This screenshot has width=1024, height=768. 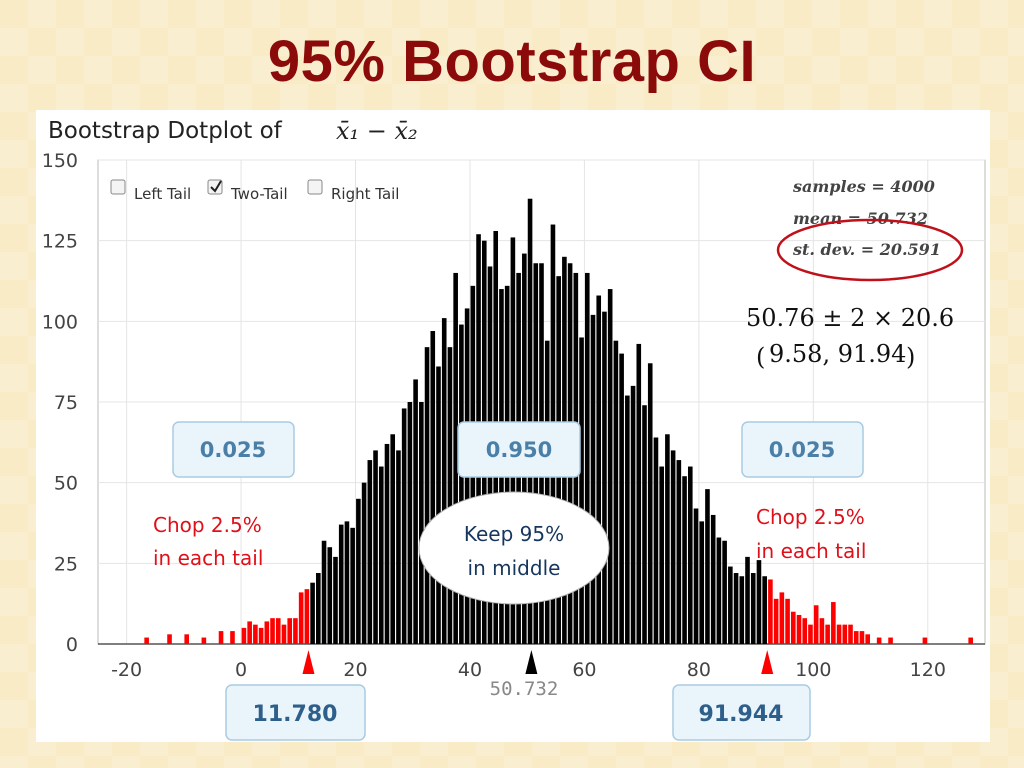 I want to click on x-axis-ticks: -20 0 20 40 60 80 100 120, so click(x=528, y=670).